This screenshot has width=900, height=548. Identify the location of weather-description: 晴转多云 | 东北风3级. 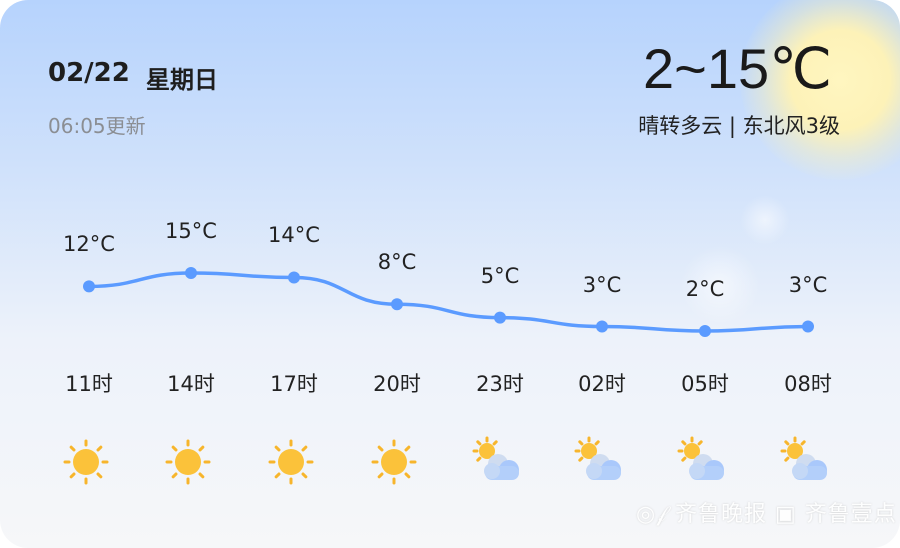
(739, 126).